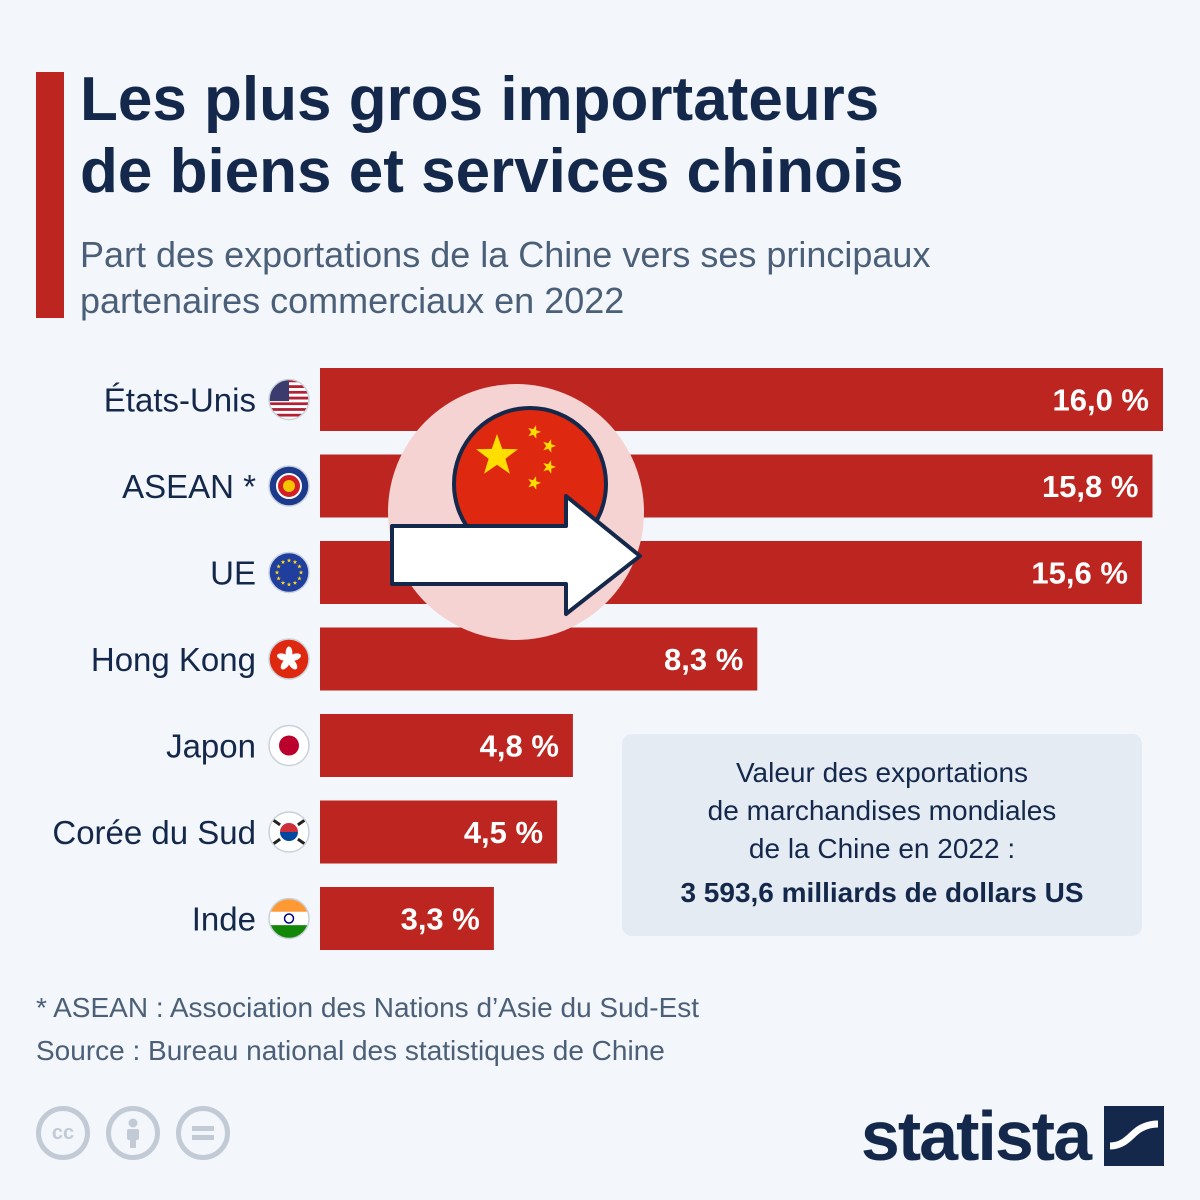 This screenshot has width=1200, height=1200. What do you see at coordinates (233, 573) in the screenshot?
I see `category-label: UE` at bounding box center [233, 573].